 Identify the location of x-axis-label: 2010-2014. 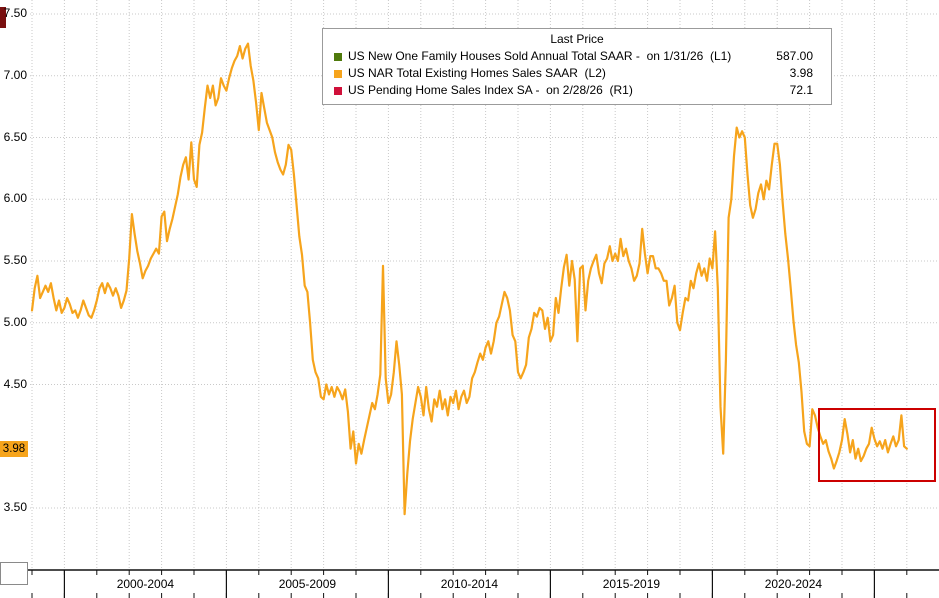
(469, 584).